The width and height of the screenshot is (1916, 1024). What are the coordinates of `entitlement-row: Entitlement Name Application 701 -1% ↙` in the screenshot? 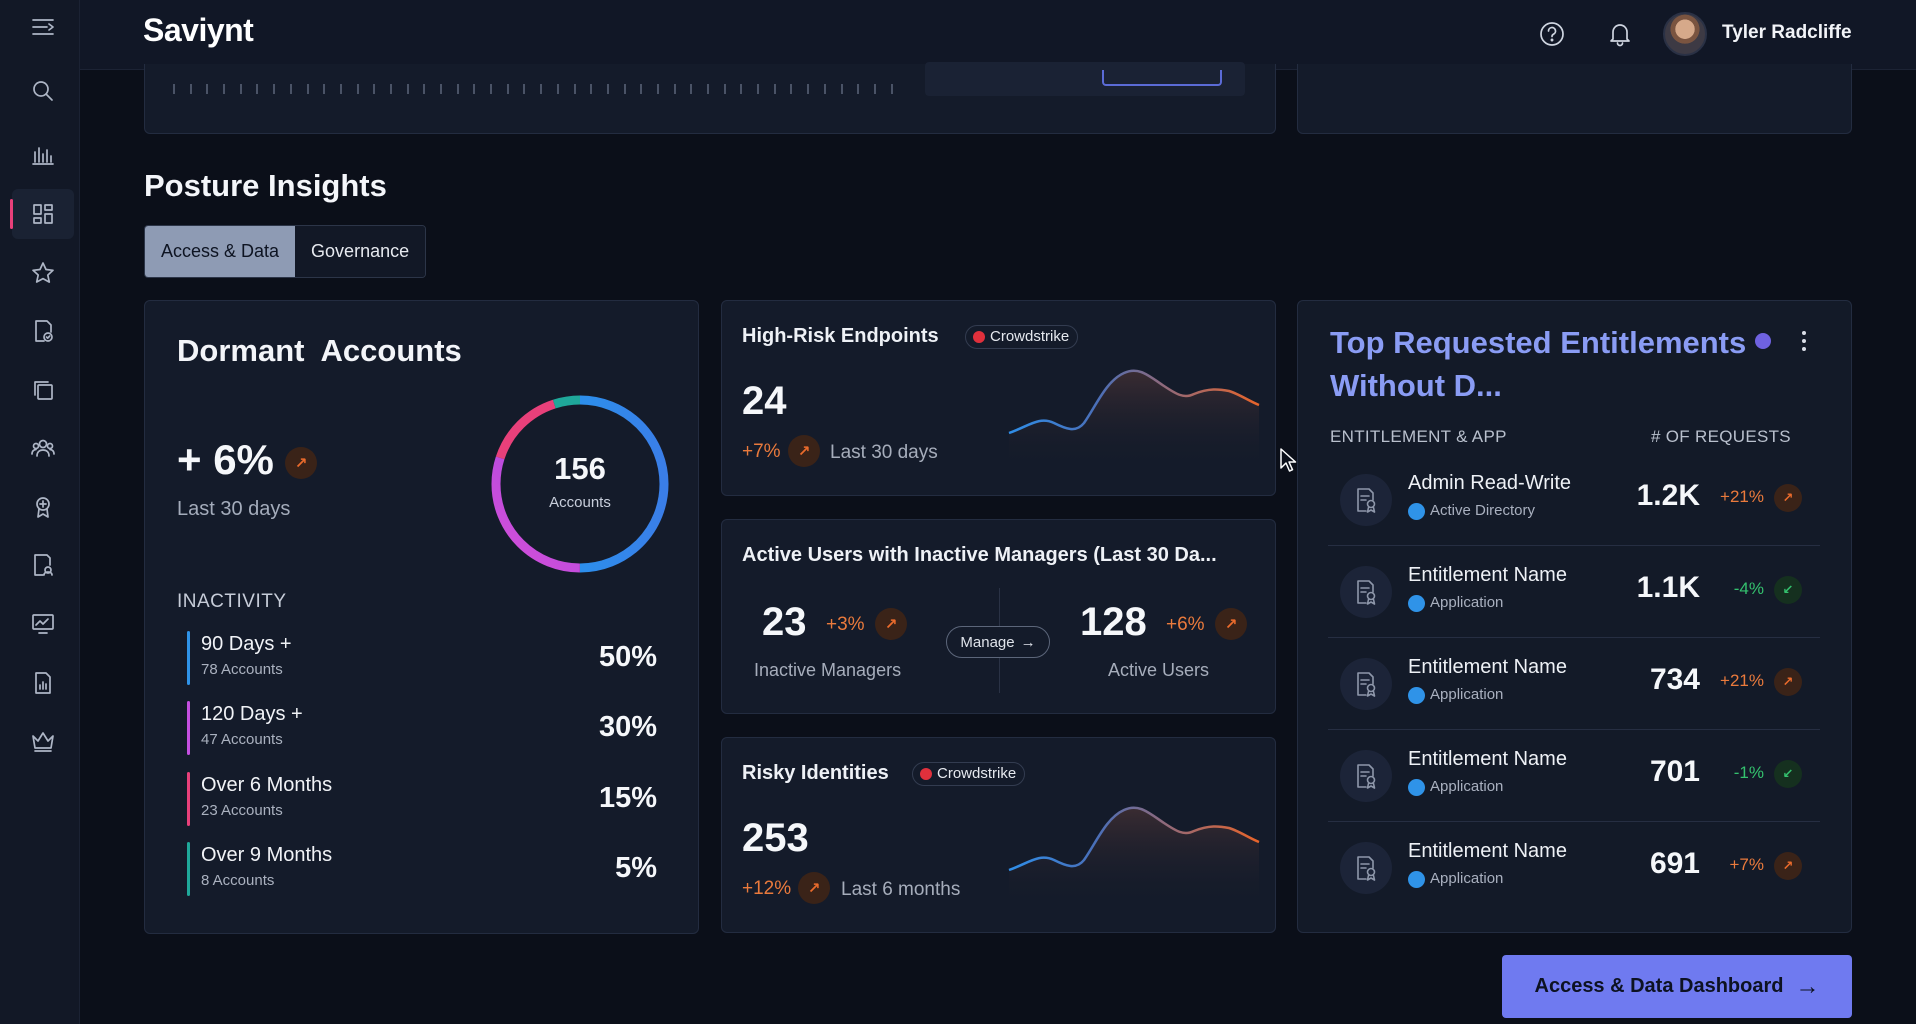 It's located at (1574, 776).